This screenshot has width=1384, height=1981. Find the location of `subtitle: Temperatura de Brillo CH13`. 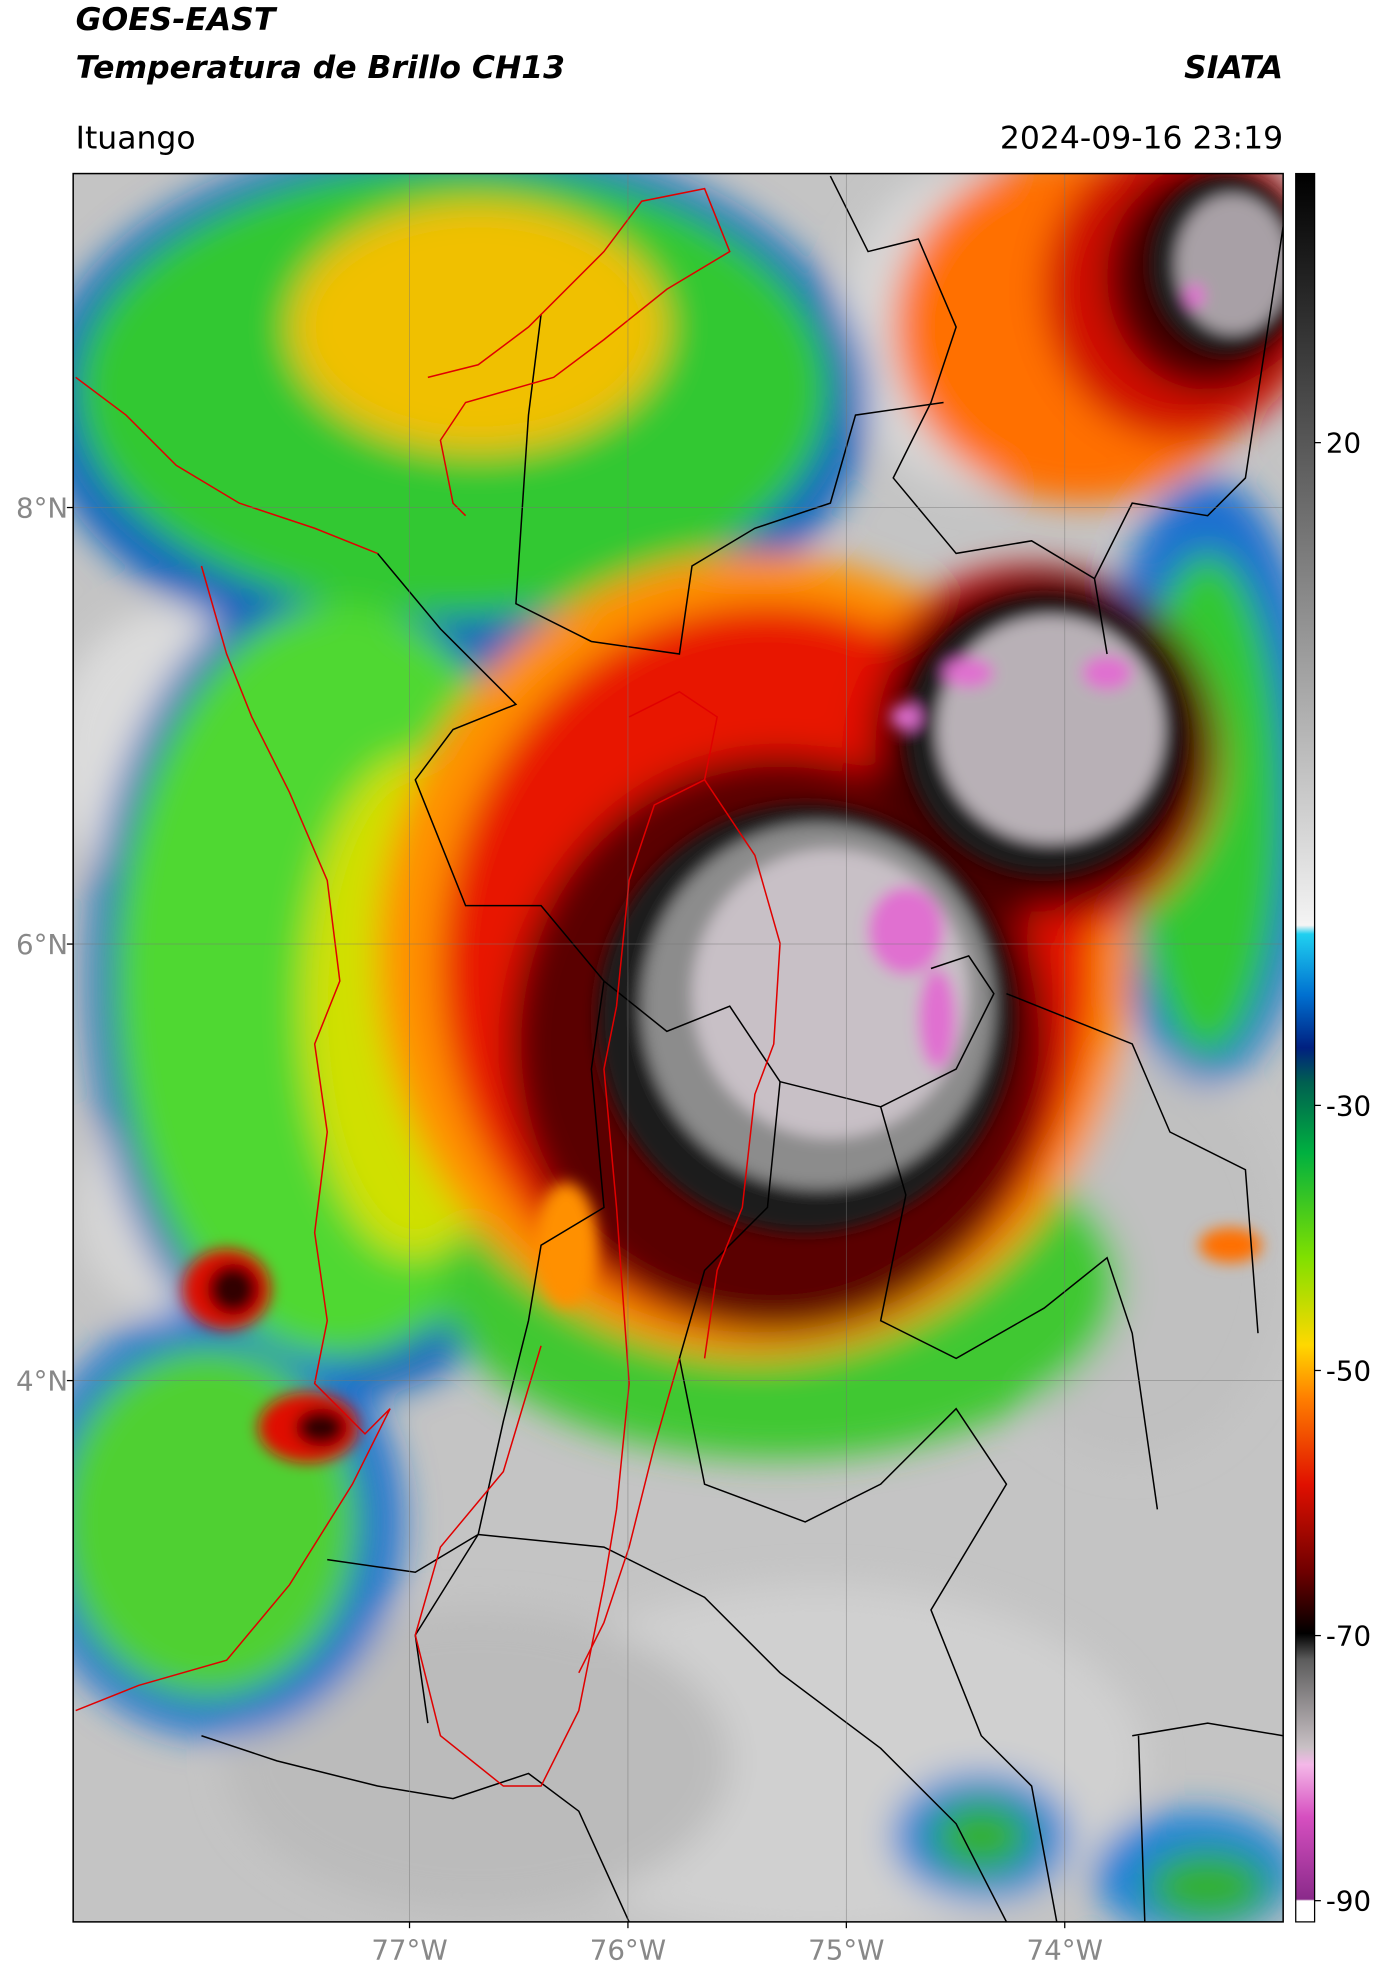

subtitle: Temperatura de Brillo CH13 is located at coordinates (320, 68).